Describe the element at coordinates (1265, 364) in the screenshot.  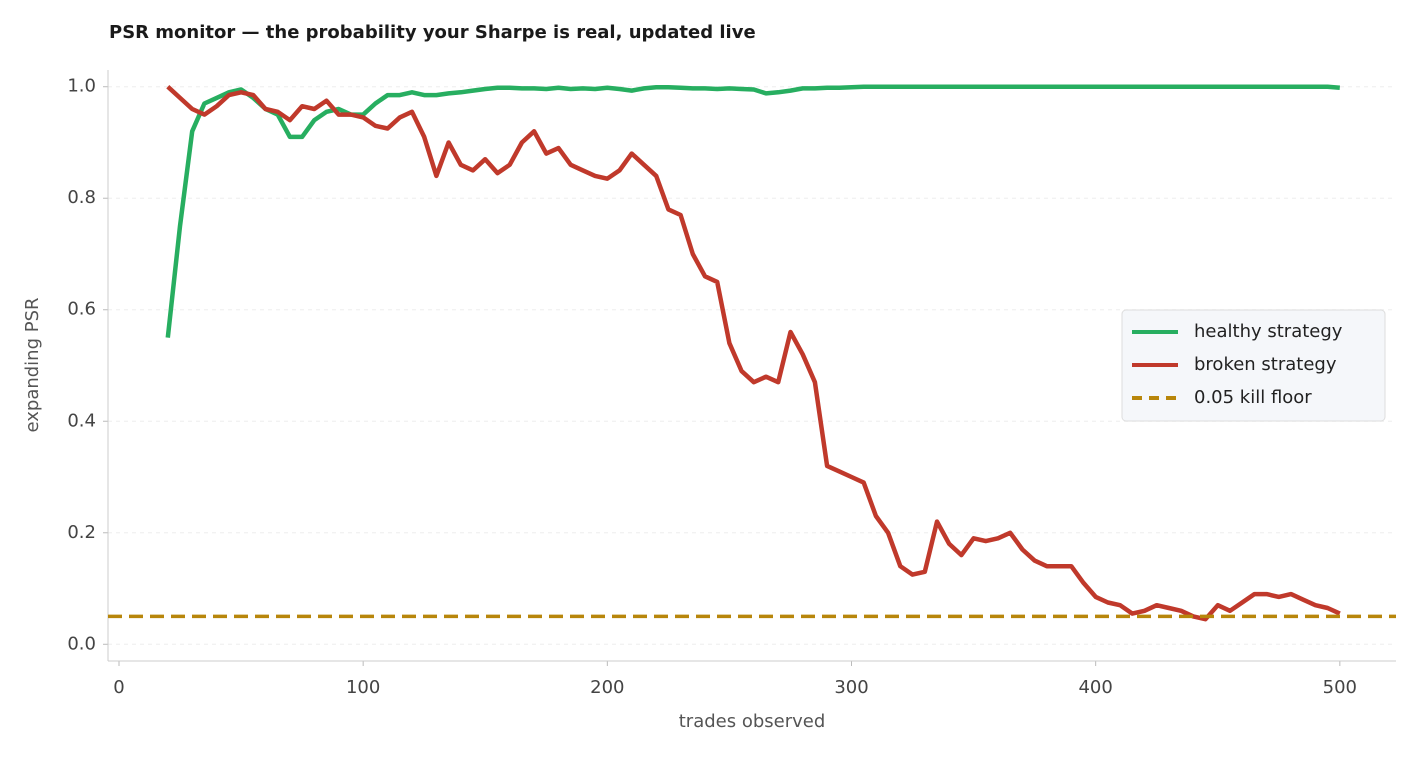
I see `legend-label: broken strategy` at that location.